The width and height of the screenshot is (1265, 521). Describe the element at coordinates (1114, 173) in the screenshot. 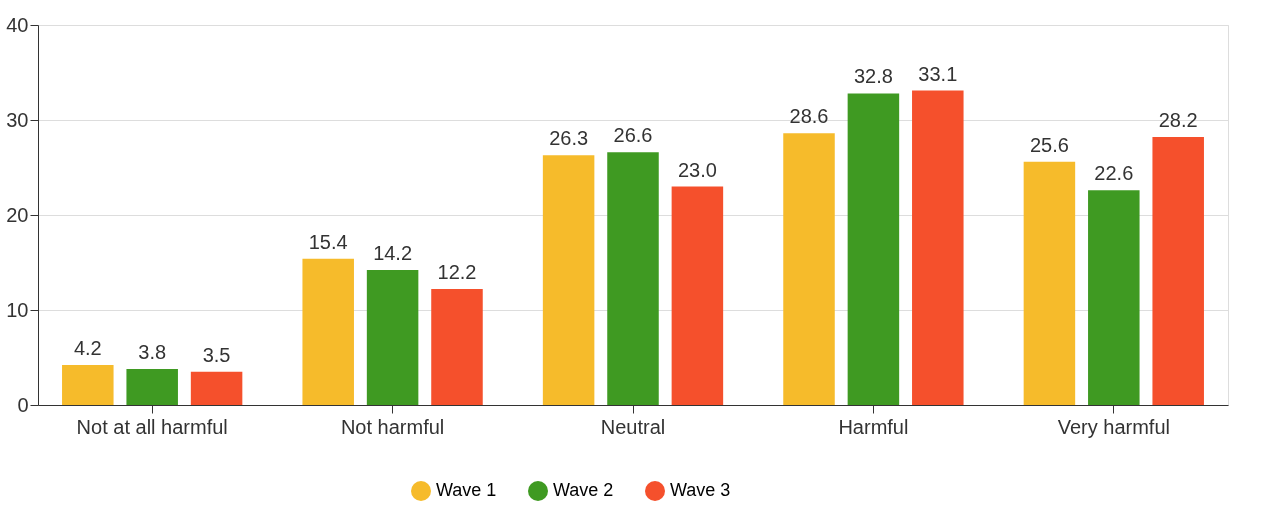

I see `data-label: 22.6` at that location.